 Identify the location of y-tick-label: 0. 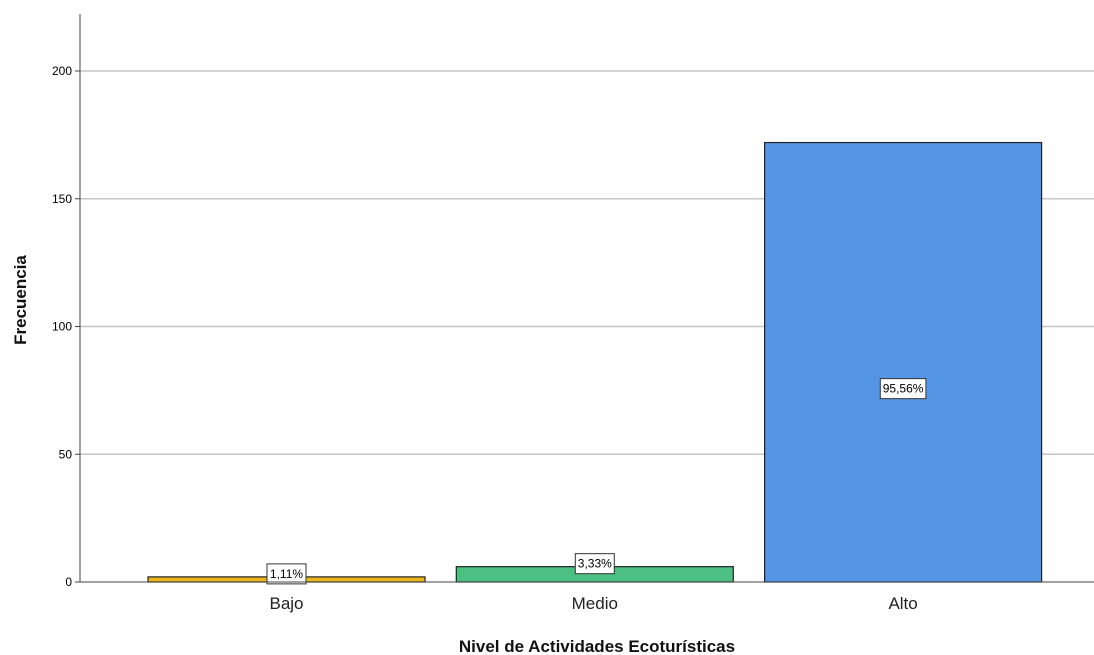
(68, 582).